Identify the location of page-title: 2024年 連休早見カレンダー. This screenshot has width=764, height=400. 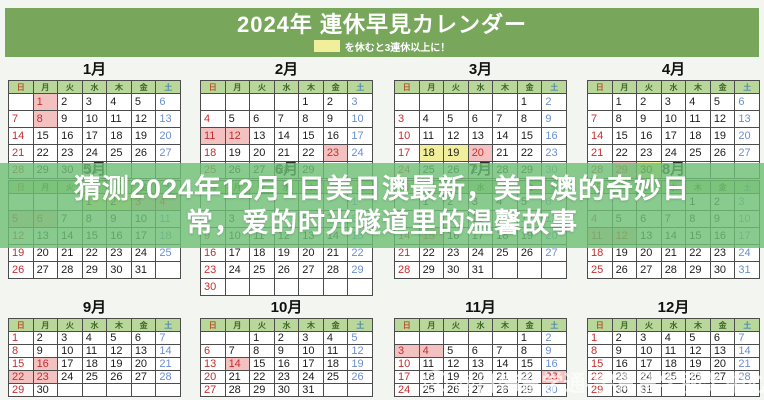
(382, 24).